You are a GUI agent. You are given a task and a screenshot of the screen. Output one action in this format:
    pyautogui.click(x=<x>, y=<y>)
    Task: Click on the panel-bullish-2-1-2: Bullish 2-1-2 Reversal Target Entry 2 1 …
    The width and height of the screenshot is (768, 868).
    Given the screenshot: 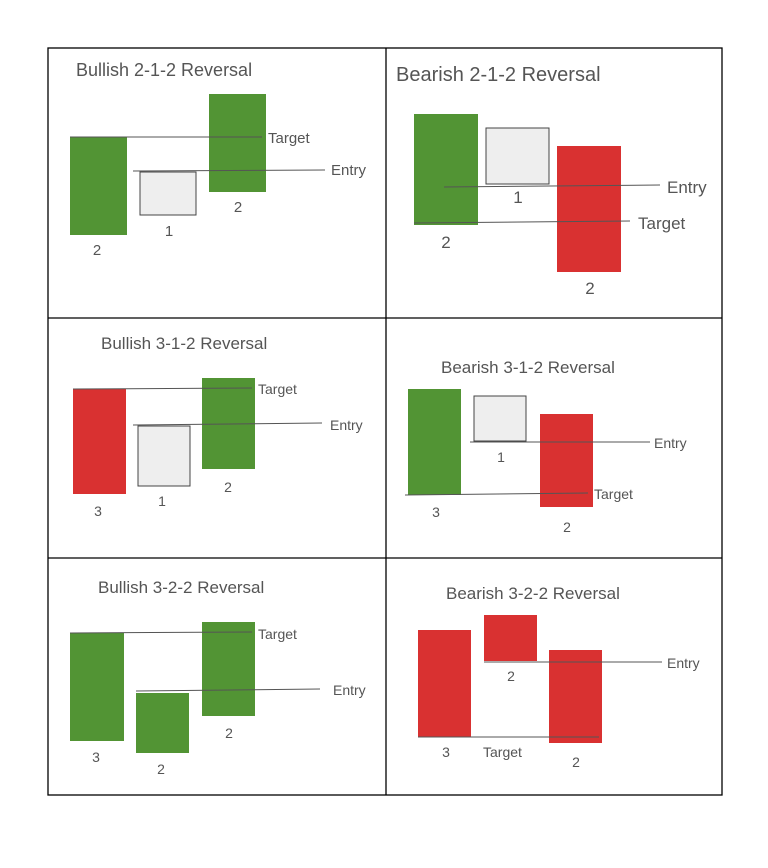 What is the action you would take?
    pyautogui.click(x=218, y=159)
    